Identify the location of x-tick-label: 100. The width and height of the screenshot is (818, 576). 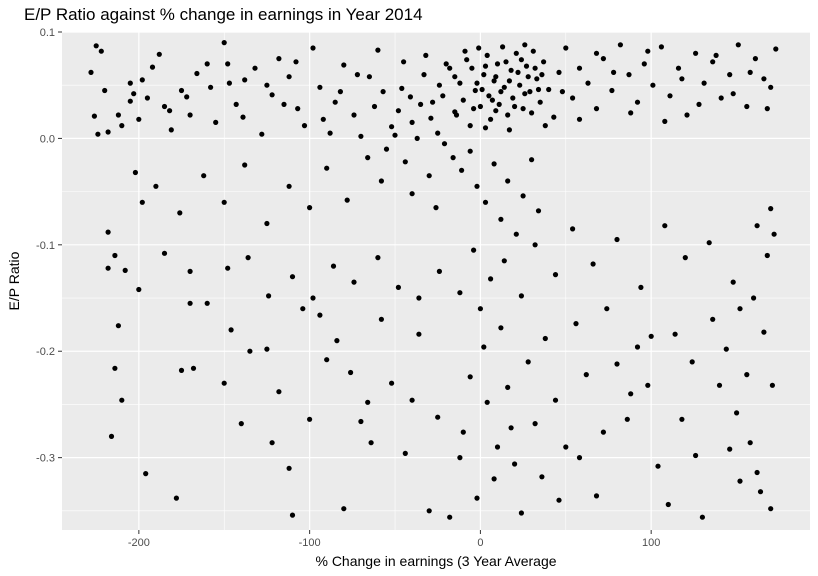
(651, 543).